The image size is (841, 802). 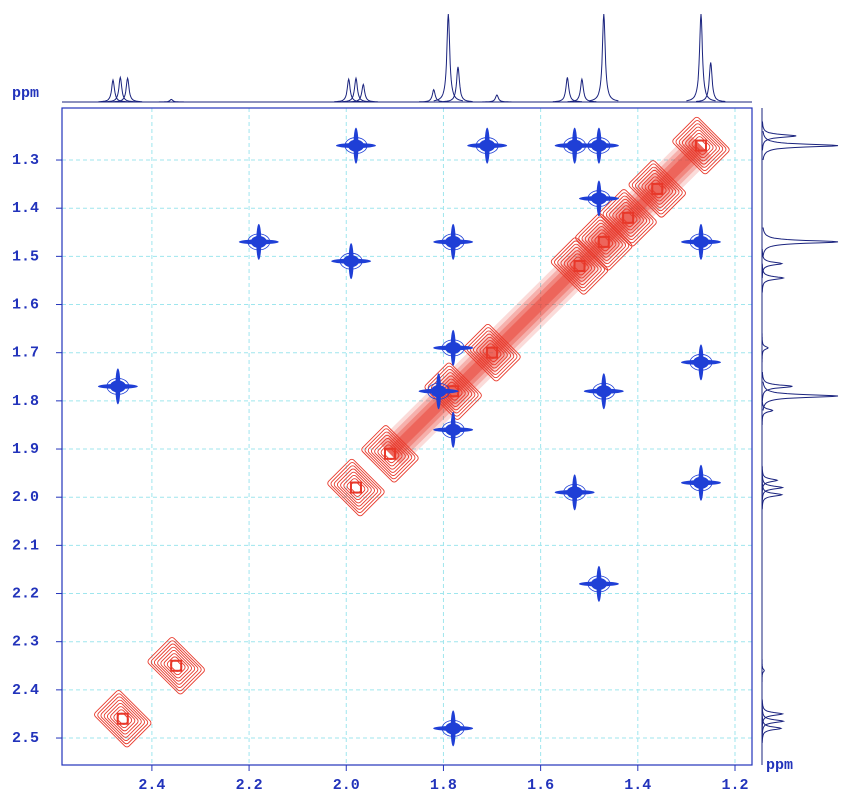 I want to click on y-tick-label: 1.8, so click(x=25, y=401).